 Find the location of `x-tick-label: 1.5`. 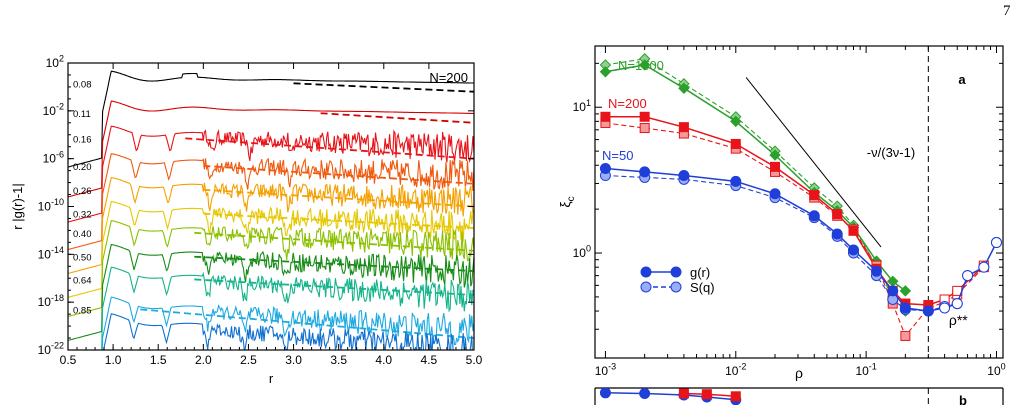

x-tick-label: 1.5 is located at coordinates (158, 360).